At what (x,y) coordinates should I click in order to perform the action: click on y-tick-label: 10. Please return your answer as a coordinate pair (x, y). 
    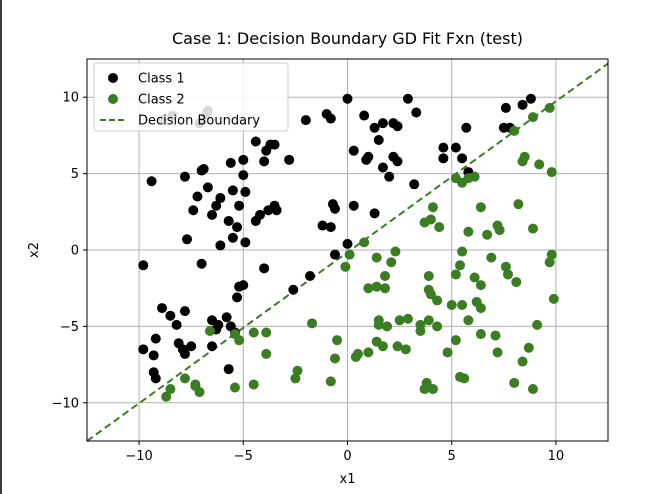
    Looking at the image, I should click on (70, 98).